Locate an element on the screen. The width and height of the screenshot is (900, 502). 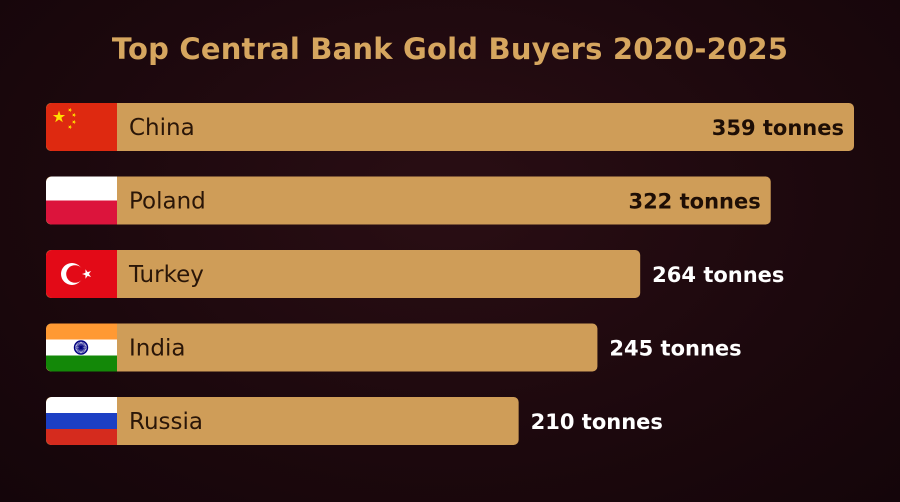
bar-row: China 359 tonnes is located at coordinates (450, 127).